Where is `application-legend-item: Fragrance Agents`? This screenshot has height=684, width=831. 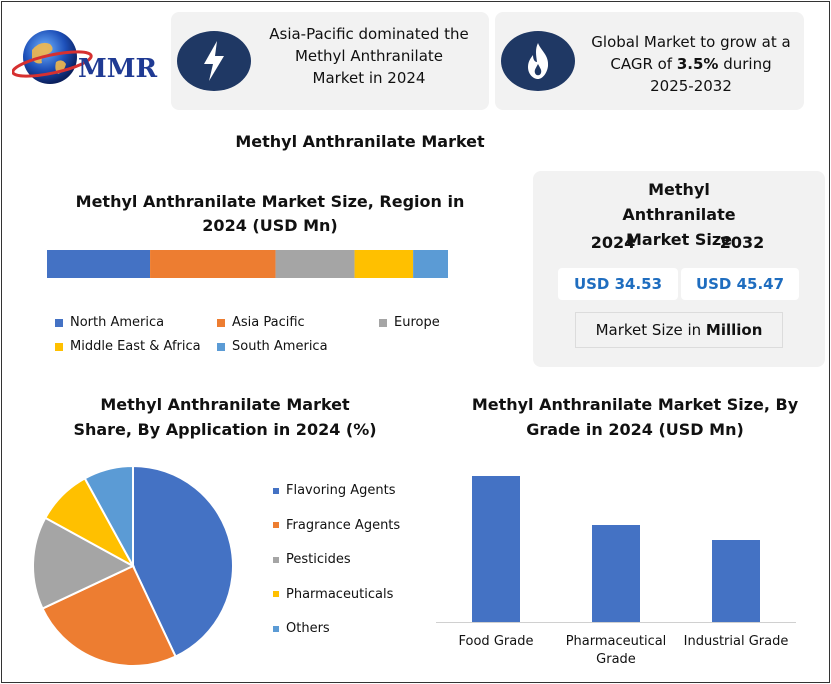
application-legend-item: Fragrance Agents is located at coordinates (336, 525).